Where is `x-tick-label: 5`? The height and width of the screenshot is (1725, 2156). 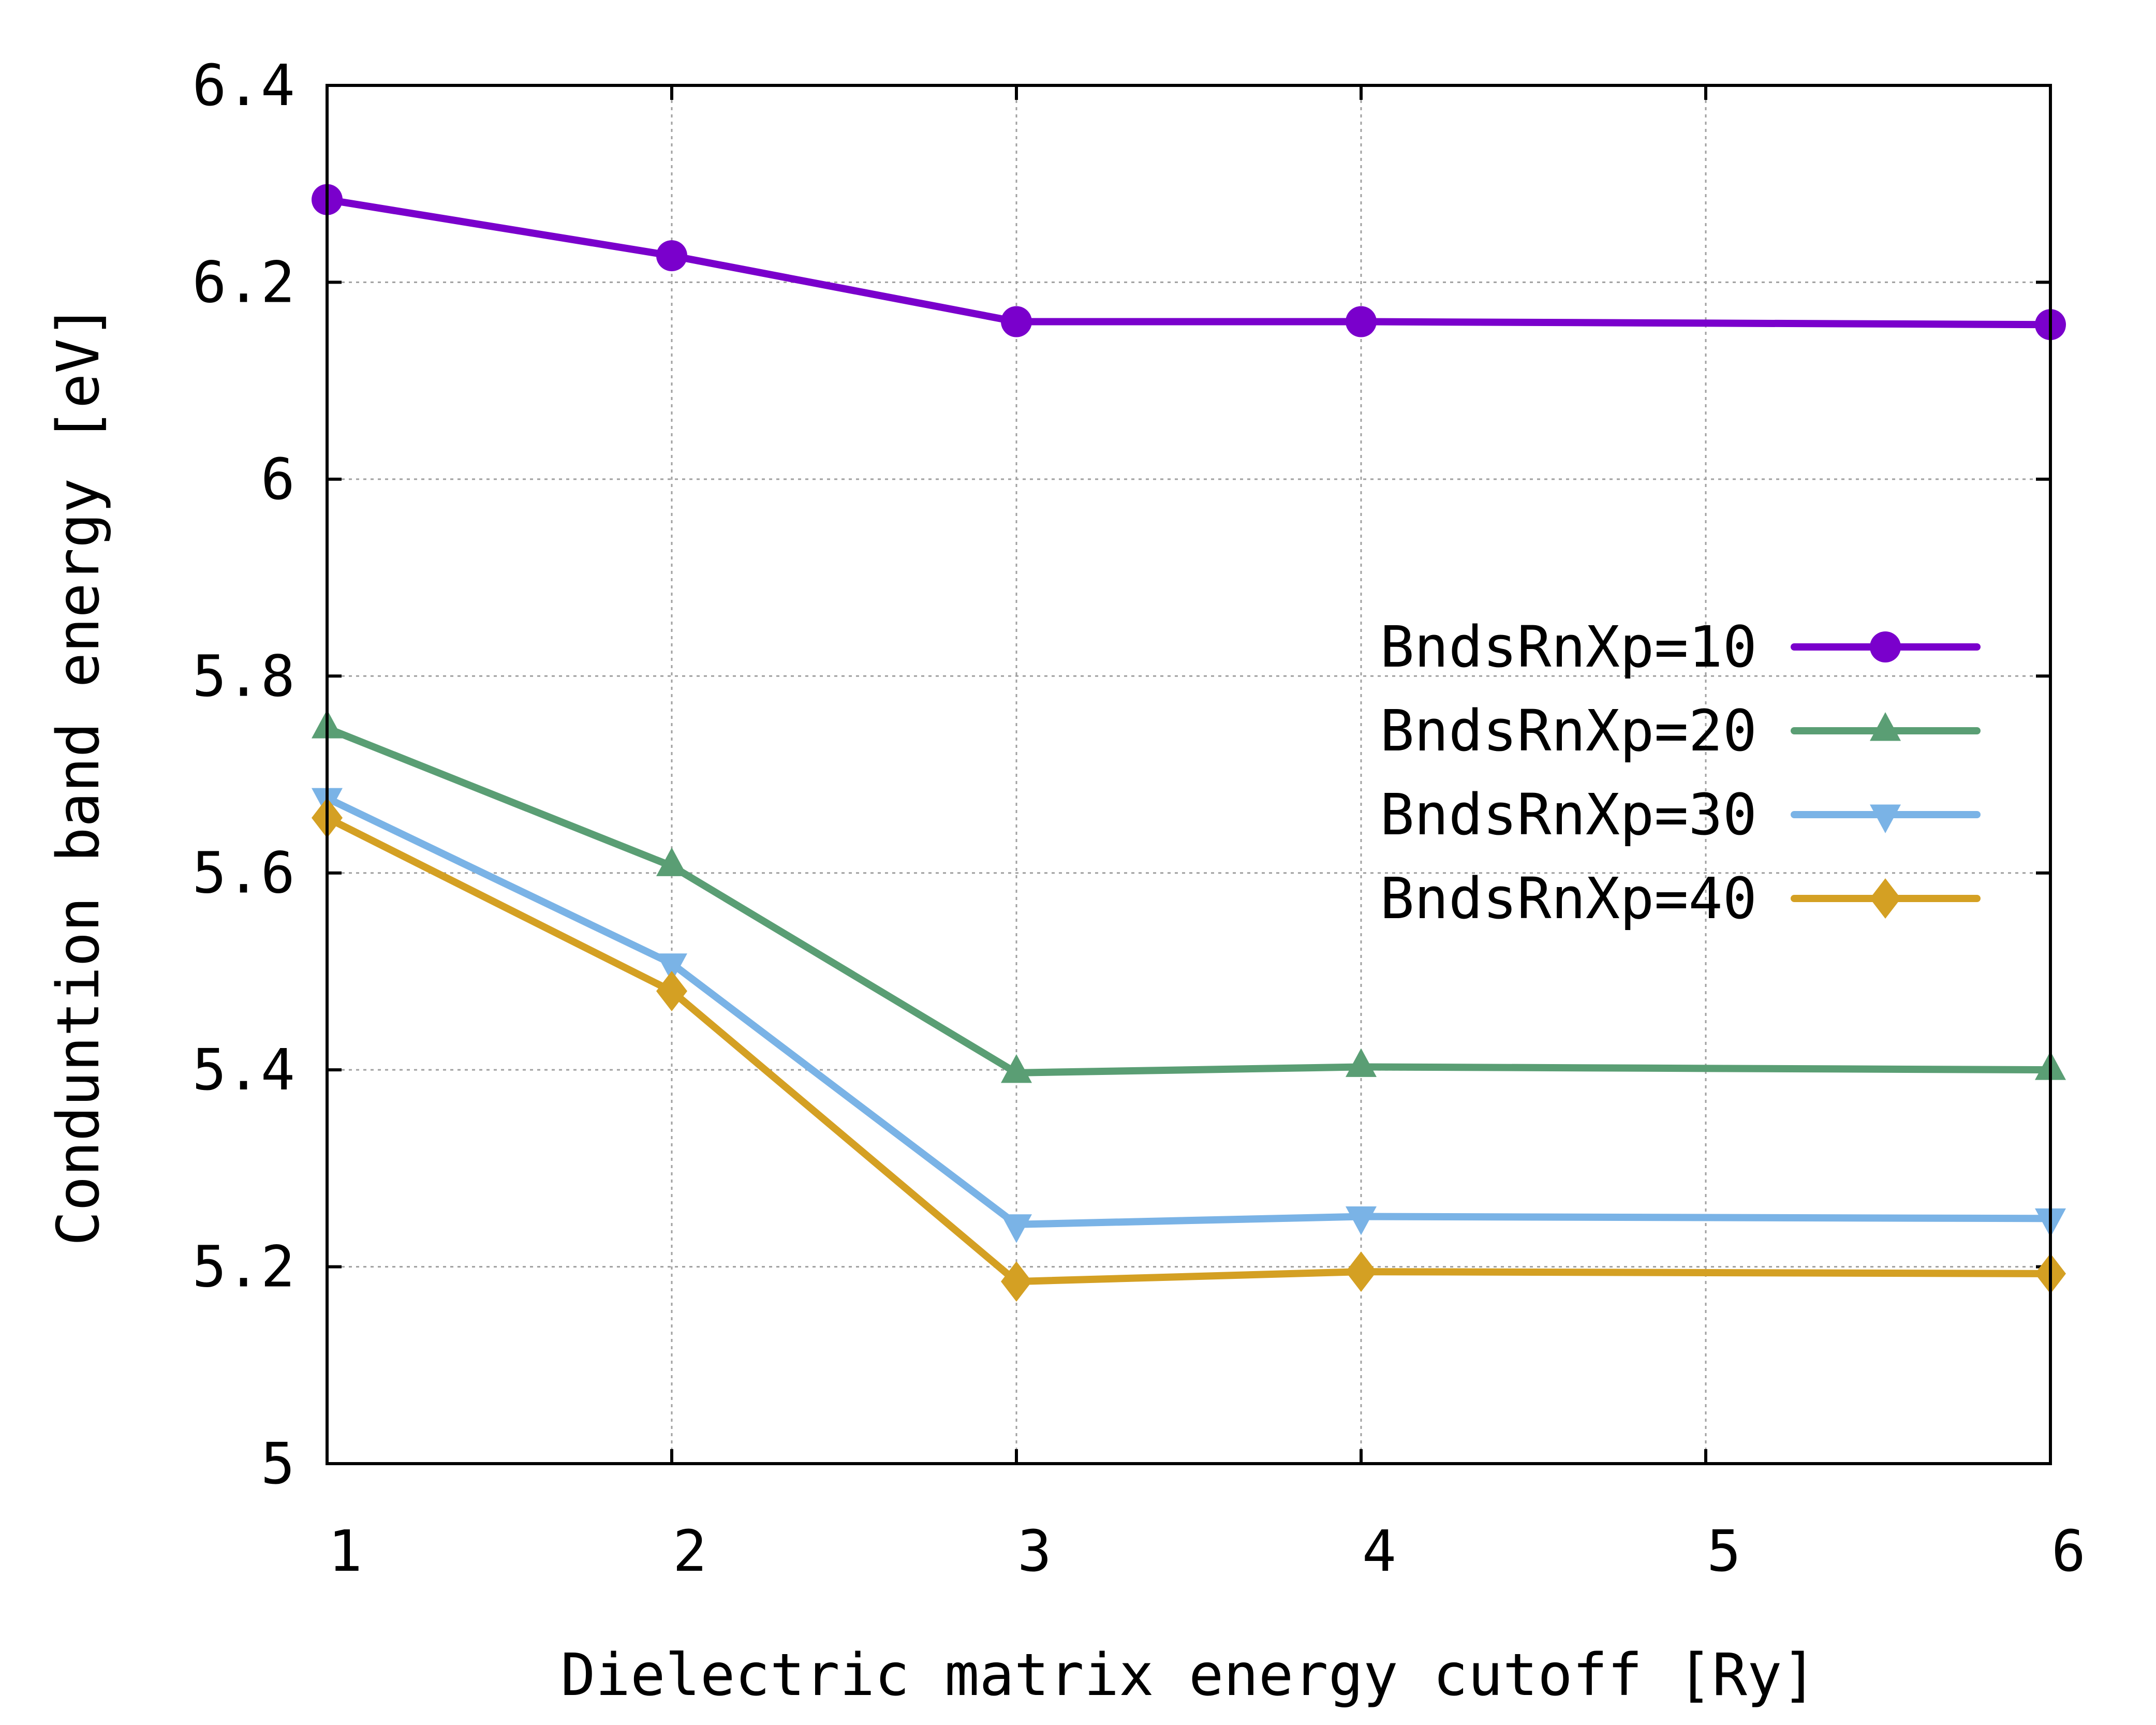
x-tick-label: 5 is located at coordinates (1724, 1551).